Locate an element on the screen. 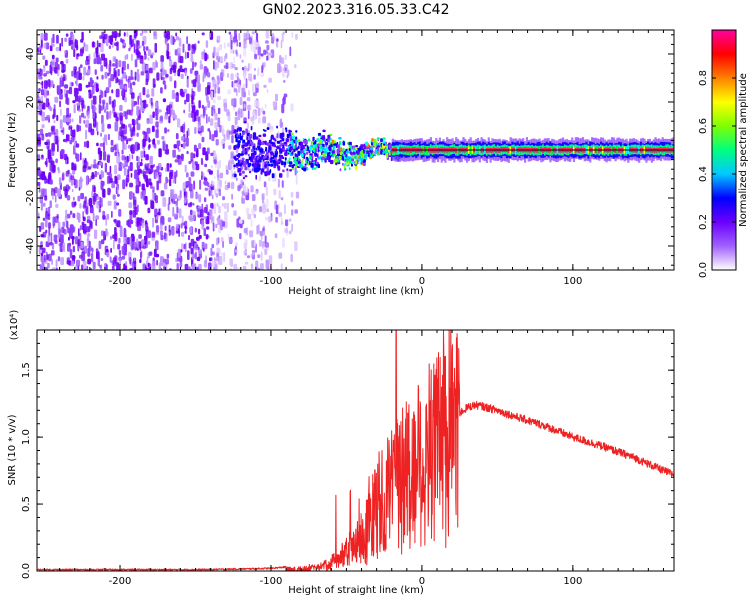 The image size is (750, 600). y-tick-label: -40 is located at coordinates (30, 246).